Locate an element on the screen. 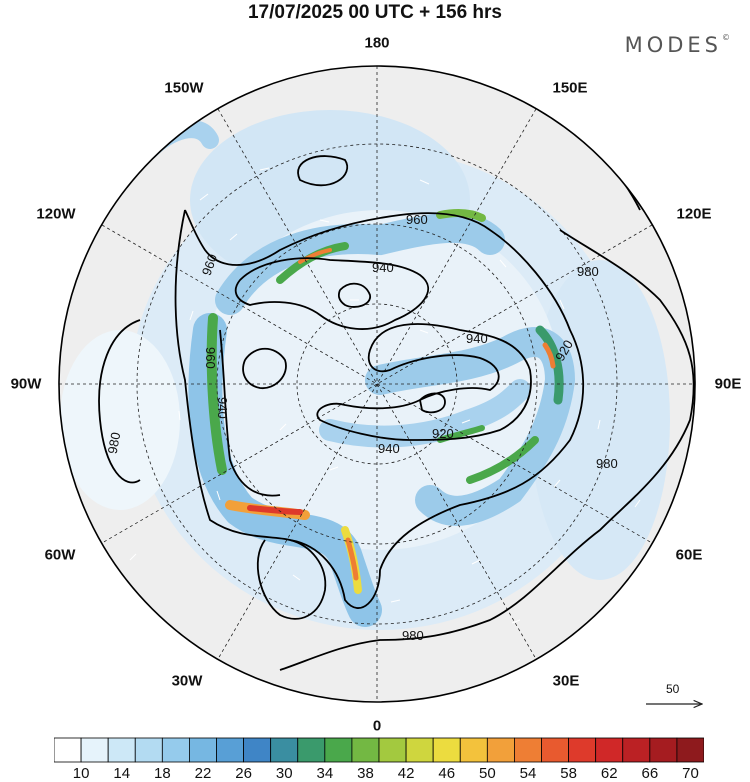 The image size is (750, 782). colorbar-tick-label: 22 is located at coordinates (203, 773).